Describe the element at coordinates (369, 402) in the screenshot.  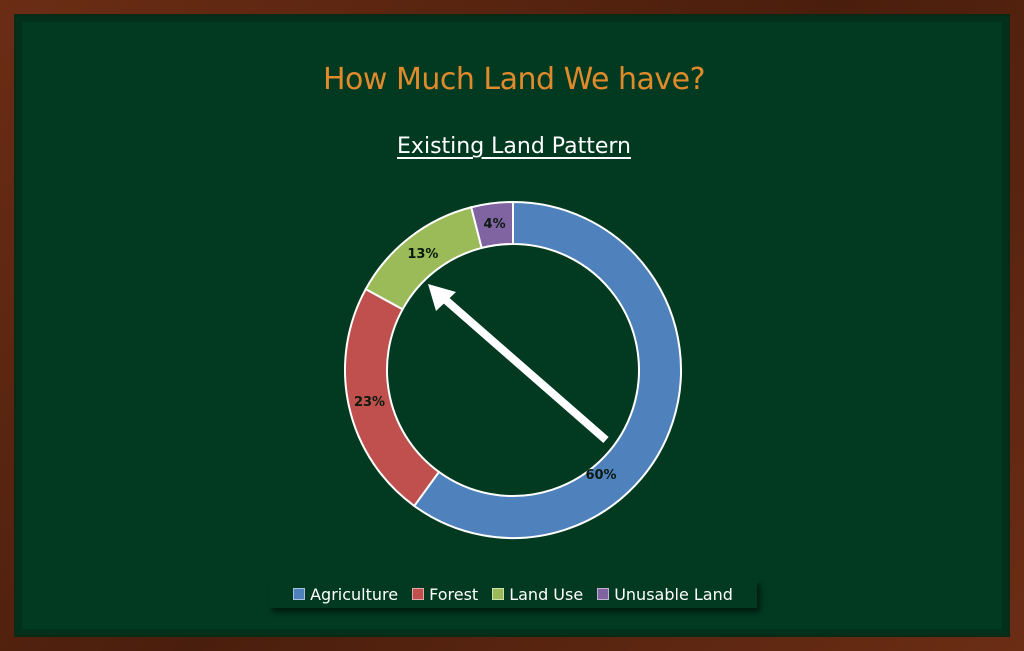
I see `data-label-forest: 23%` at that location.